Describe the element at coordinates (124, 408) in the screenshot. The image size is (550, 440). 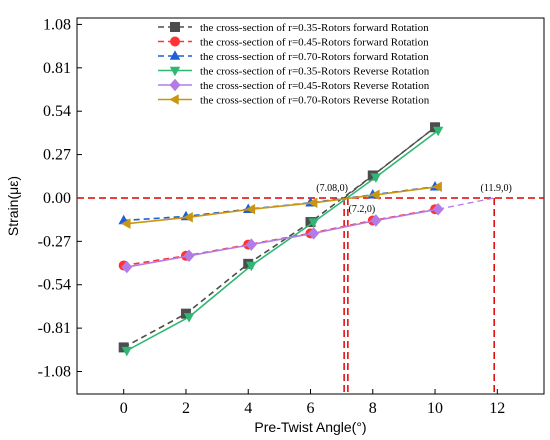
I see `x-tick-label: 0` at that location.